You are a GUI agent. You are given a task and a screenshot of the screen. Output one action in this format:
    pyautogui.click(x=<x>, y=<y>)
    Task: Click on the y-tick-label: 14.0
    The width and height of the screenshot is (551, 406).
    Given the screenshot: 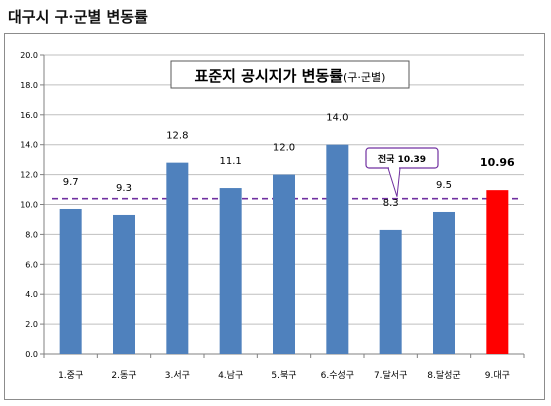 What is the action you would take?
    pyautogui.click(x=29, y=145)
    